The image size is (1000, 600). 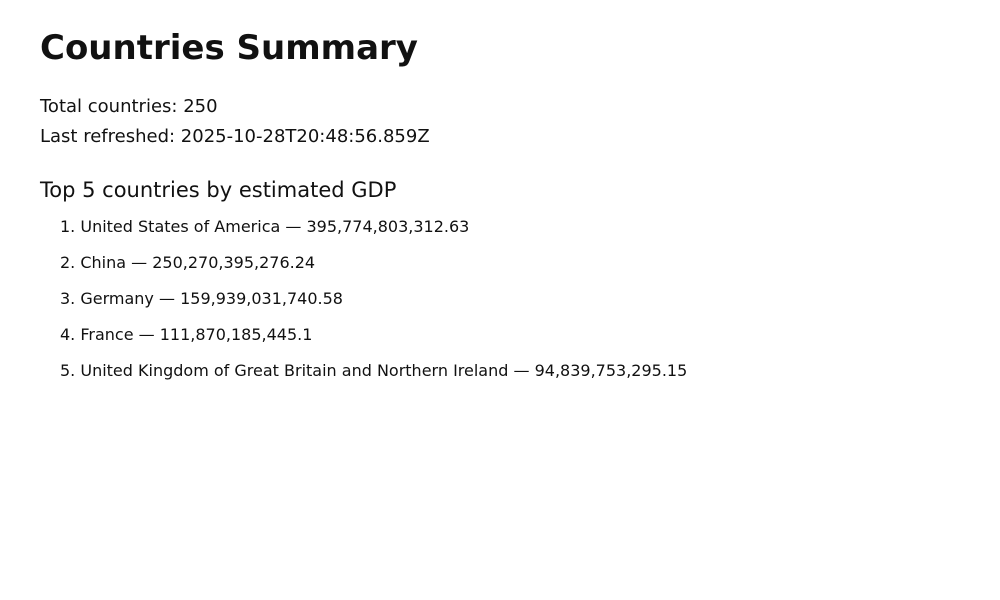 I want to click on rank: 5., so click(x=68, y=370).